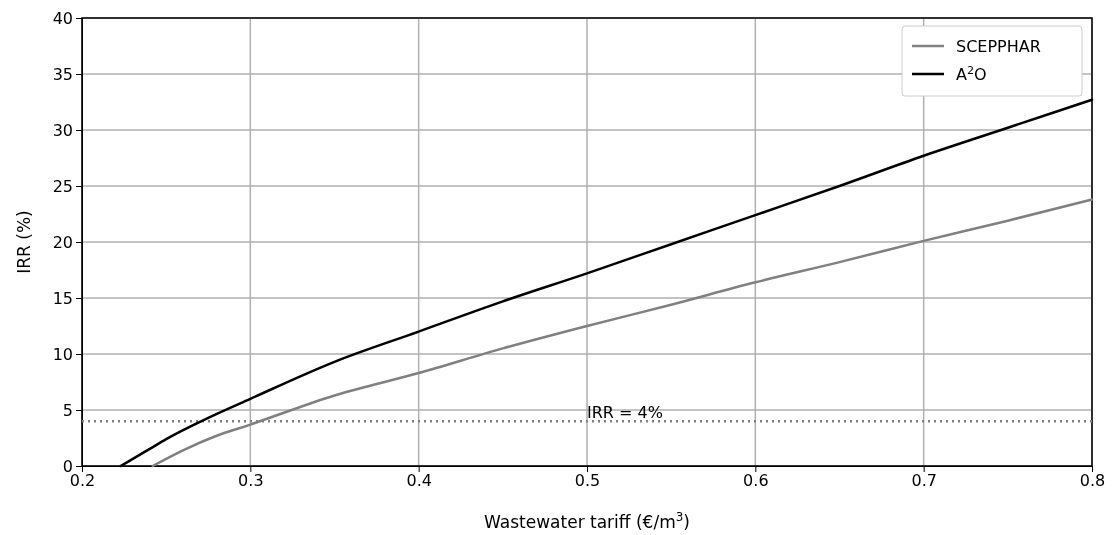 The width and height of the screenshot is (1113, 535). Describe the element at coordinates (62, 354) in the screenshot. I see `y-tick-label: 10` at that location.